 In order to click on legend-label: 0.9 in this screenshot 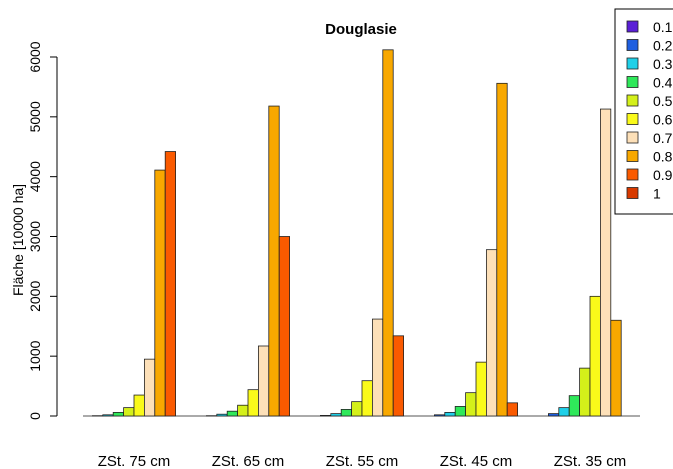, I will do `click(663, 175)`.